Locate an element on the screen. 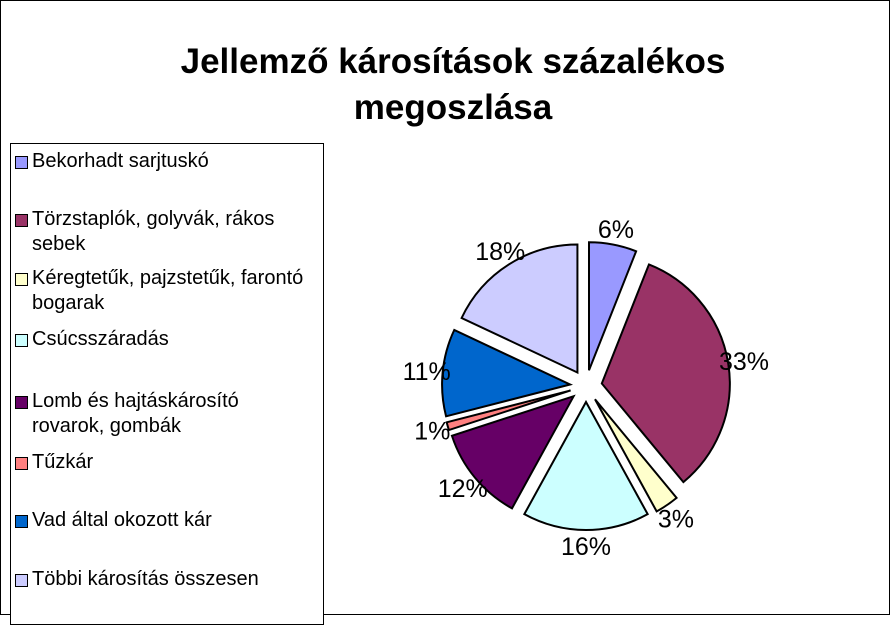 Image resolution: width=890 pixels, height=625 pixels. data-label: 18% is located at coordinates (500, 252).